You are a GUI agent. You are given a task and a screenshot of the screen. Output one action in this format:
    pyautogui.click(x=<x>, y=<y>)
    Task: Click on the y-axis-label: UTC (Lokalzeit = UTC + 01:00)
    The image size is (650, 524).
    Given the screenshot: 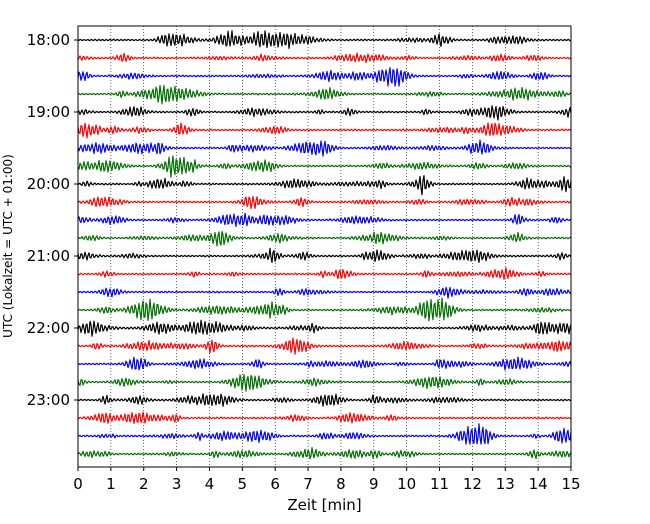 What is the action you would take?
    pyautogui.click(x=8, y=246)
    